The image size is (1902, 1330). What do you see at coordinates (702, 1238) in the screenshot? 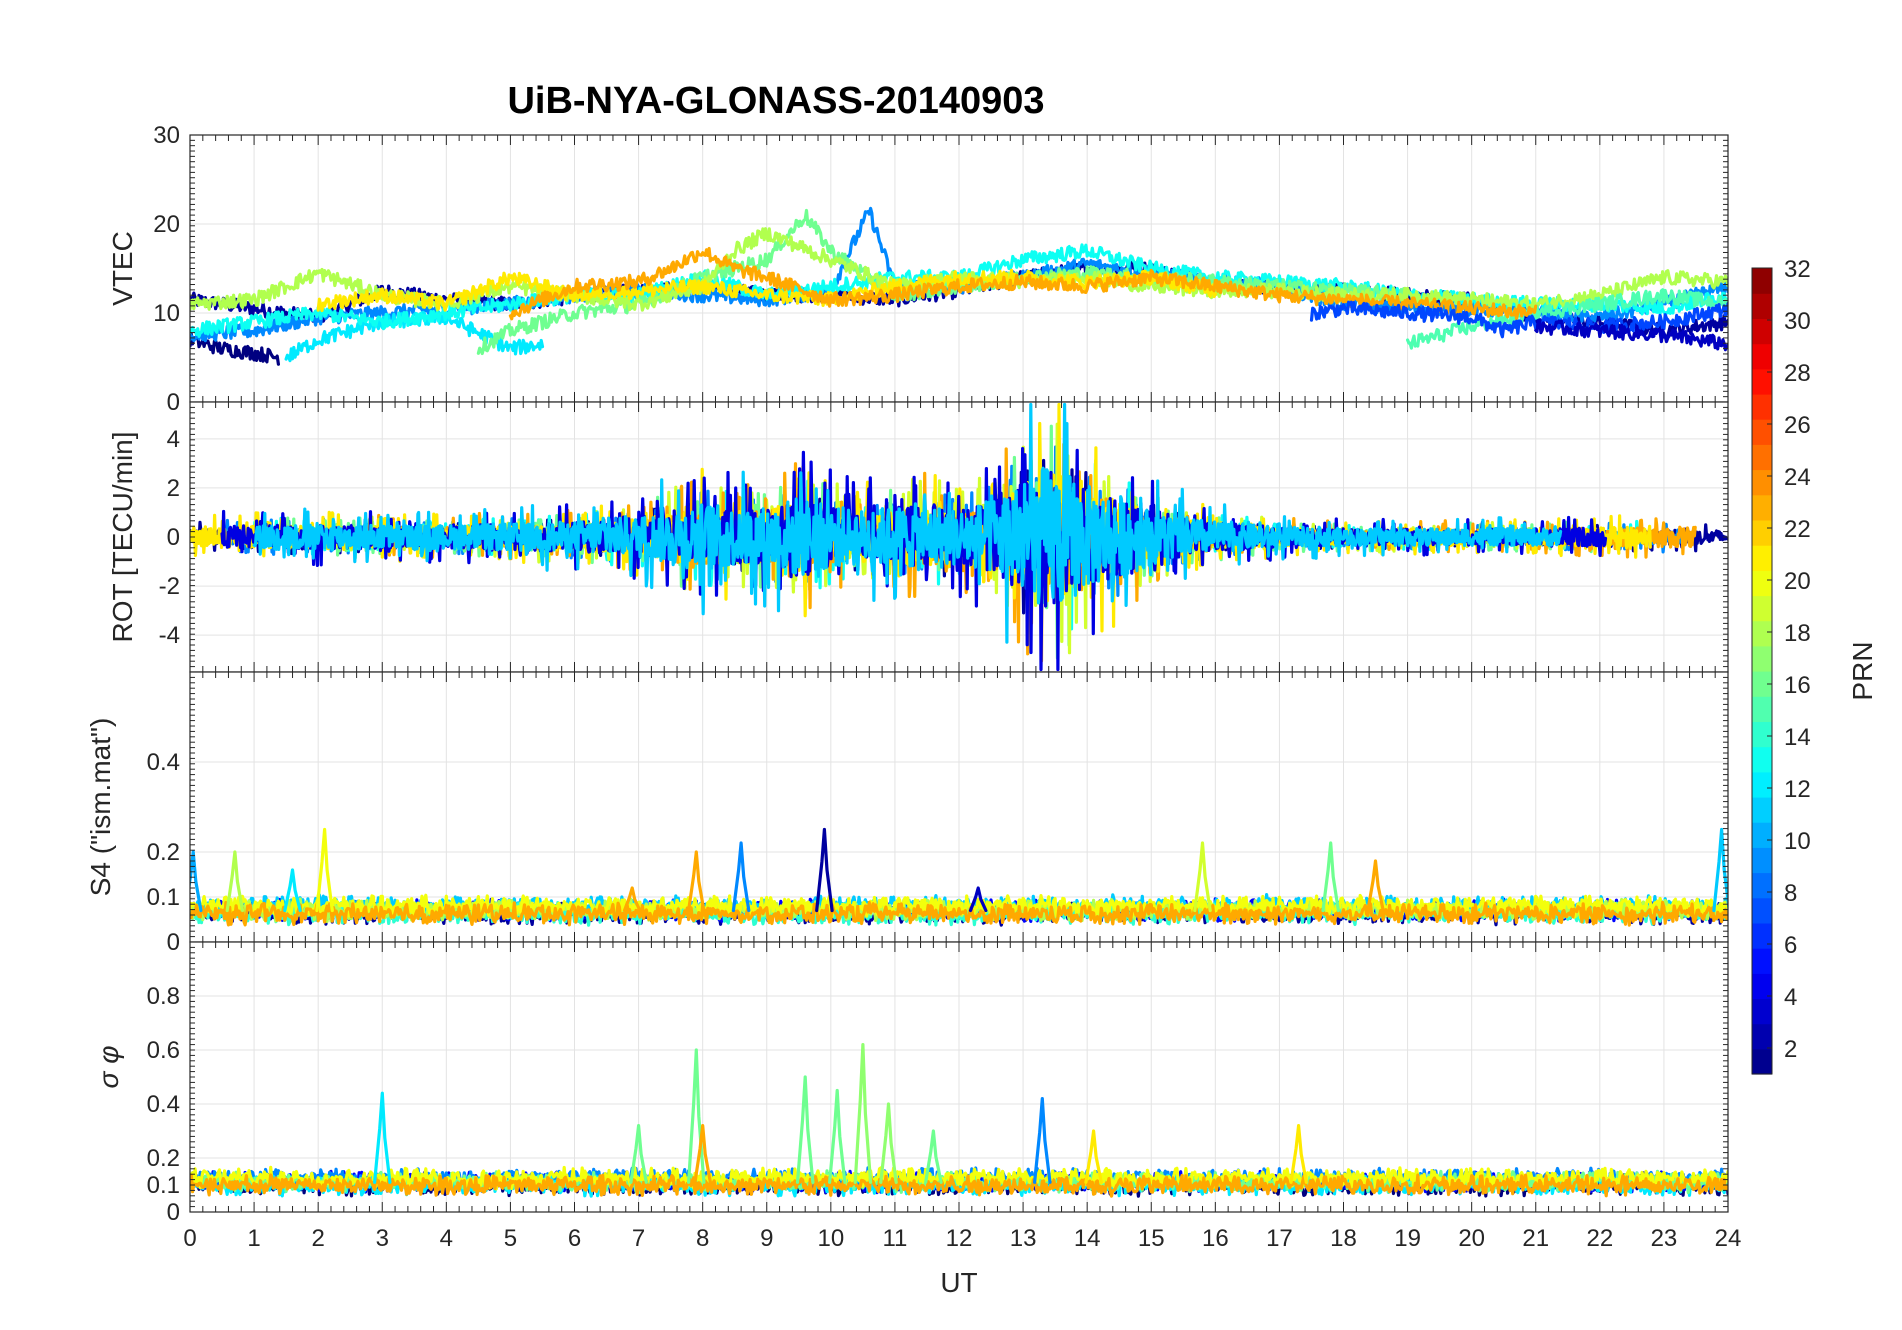
I see `x-tick-label: 8` at bounding box center [702, 1238].